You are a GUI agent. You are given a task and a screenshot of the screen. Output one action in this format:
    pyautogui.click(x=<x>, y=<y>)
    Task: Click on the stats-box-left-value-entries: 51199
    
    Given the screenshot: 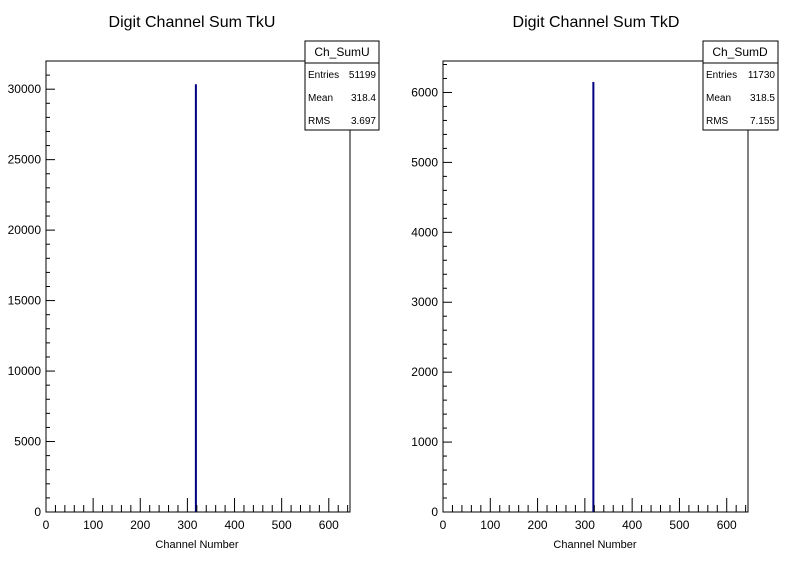 What is the action you would take?
    pyautogui.click(x=363, y=75)
    